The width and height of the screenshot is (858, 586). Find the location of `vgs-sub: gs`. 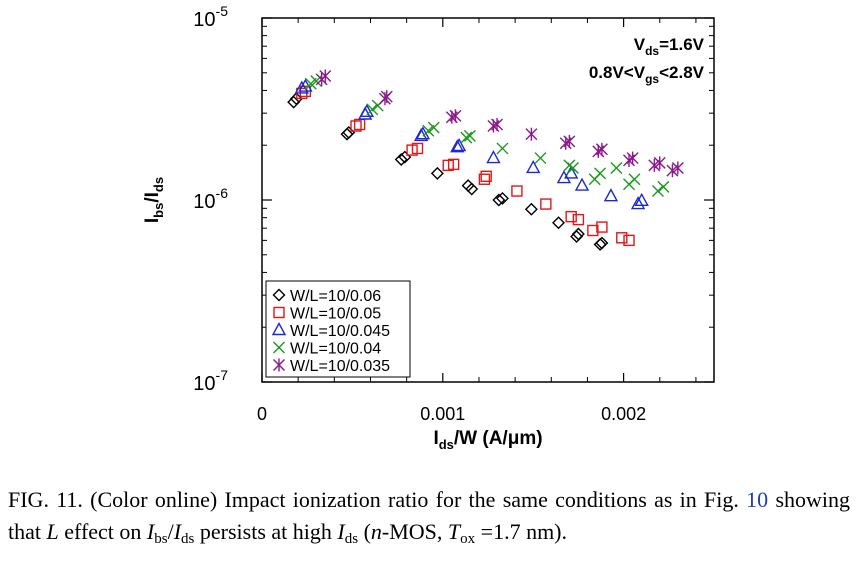

vgs-sub: gs is located at coordinates (652, 79).